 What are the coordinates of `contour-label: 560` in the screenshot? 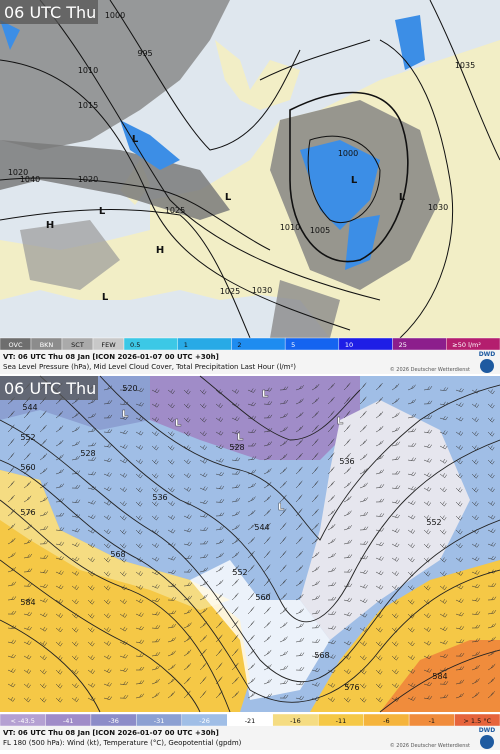 It's located at (262, 597).